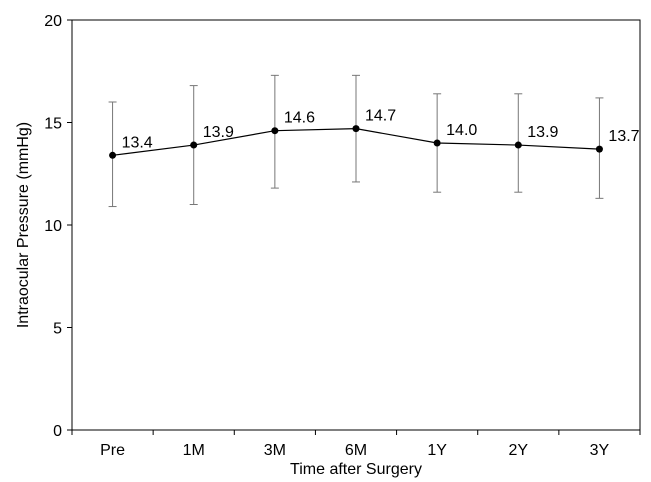 The image size is (651, 482). I want to click on y-axis: 0 5 10 15 20, so click(58, 226).